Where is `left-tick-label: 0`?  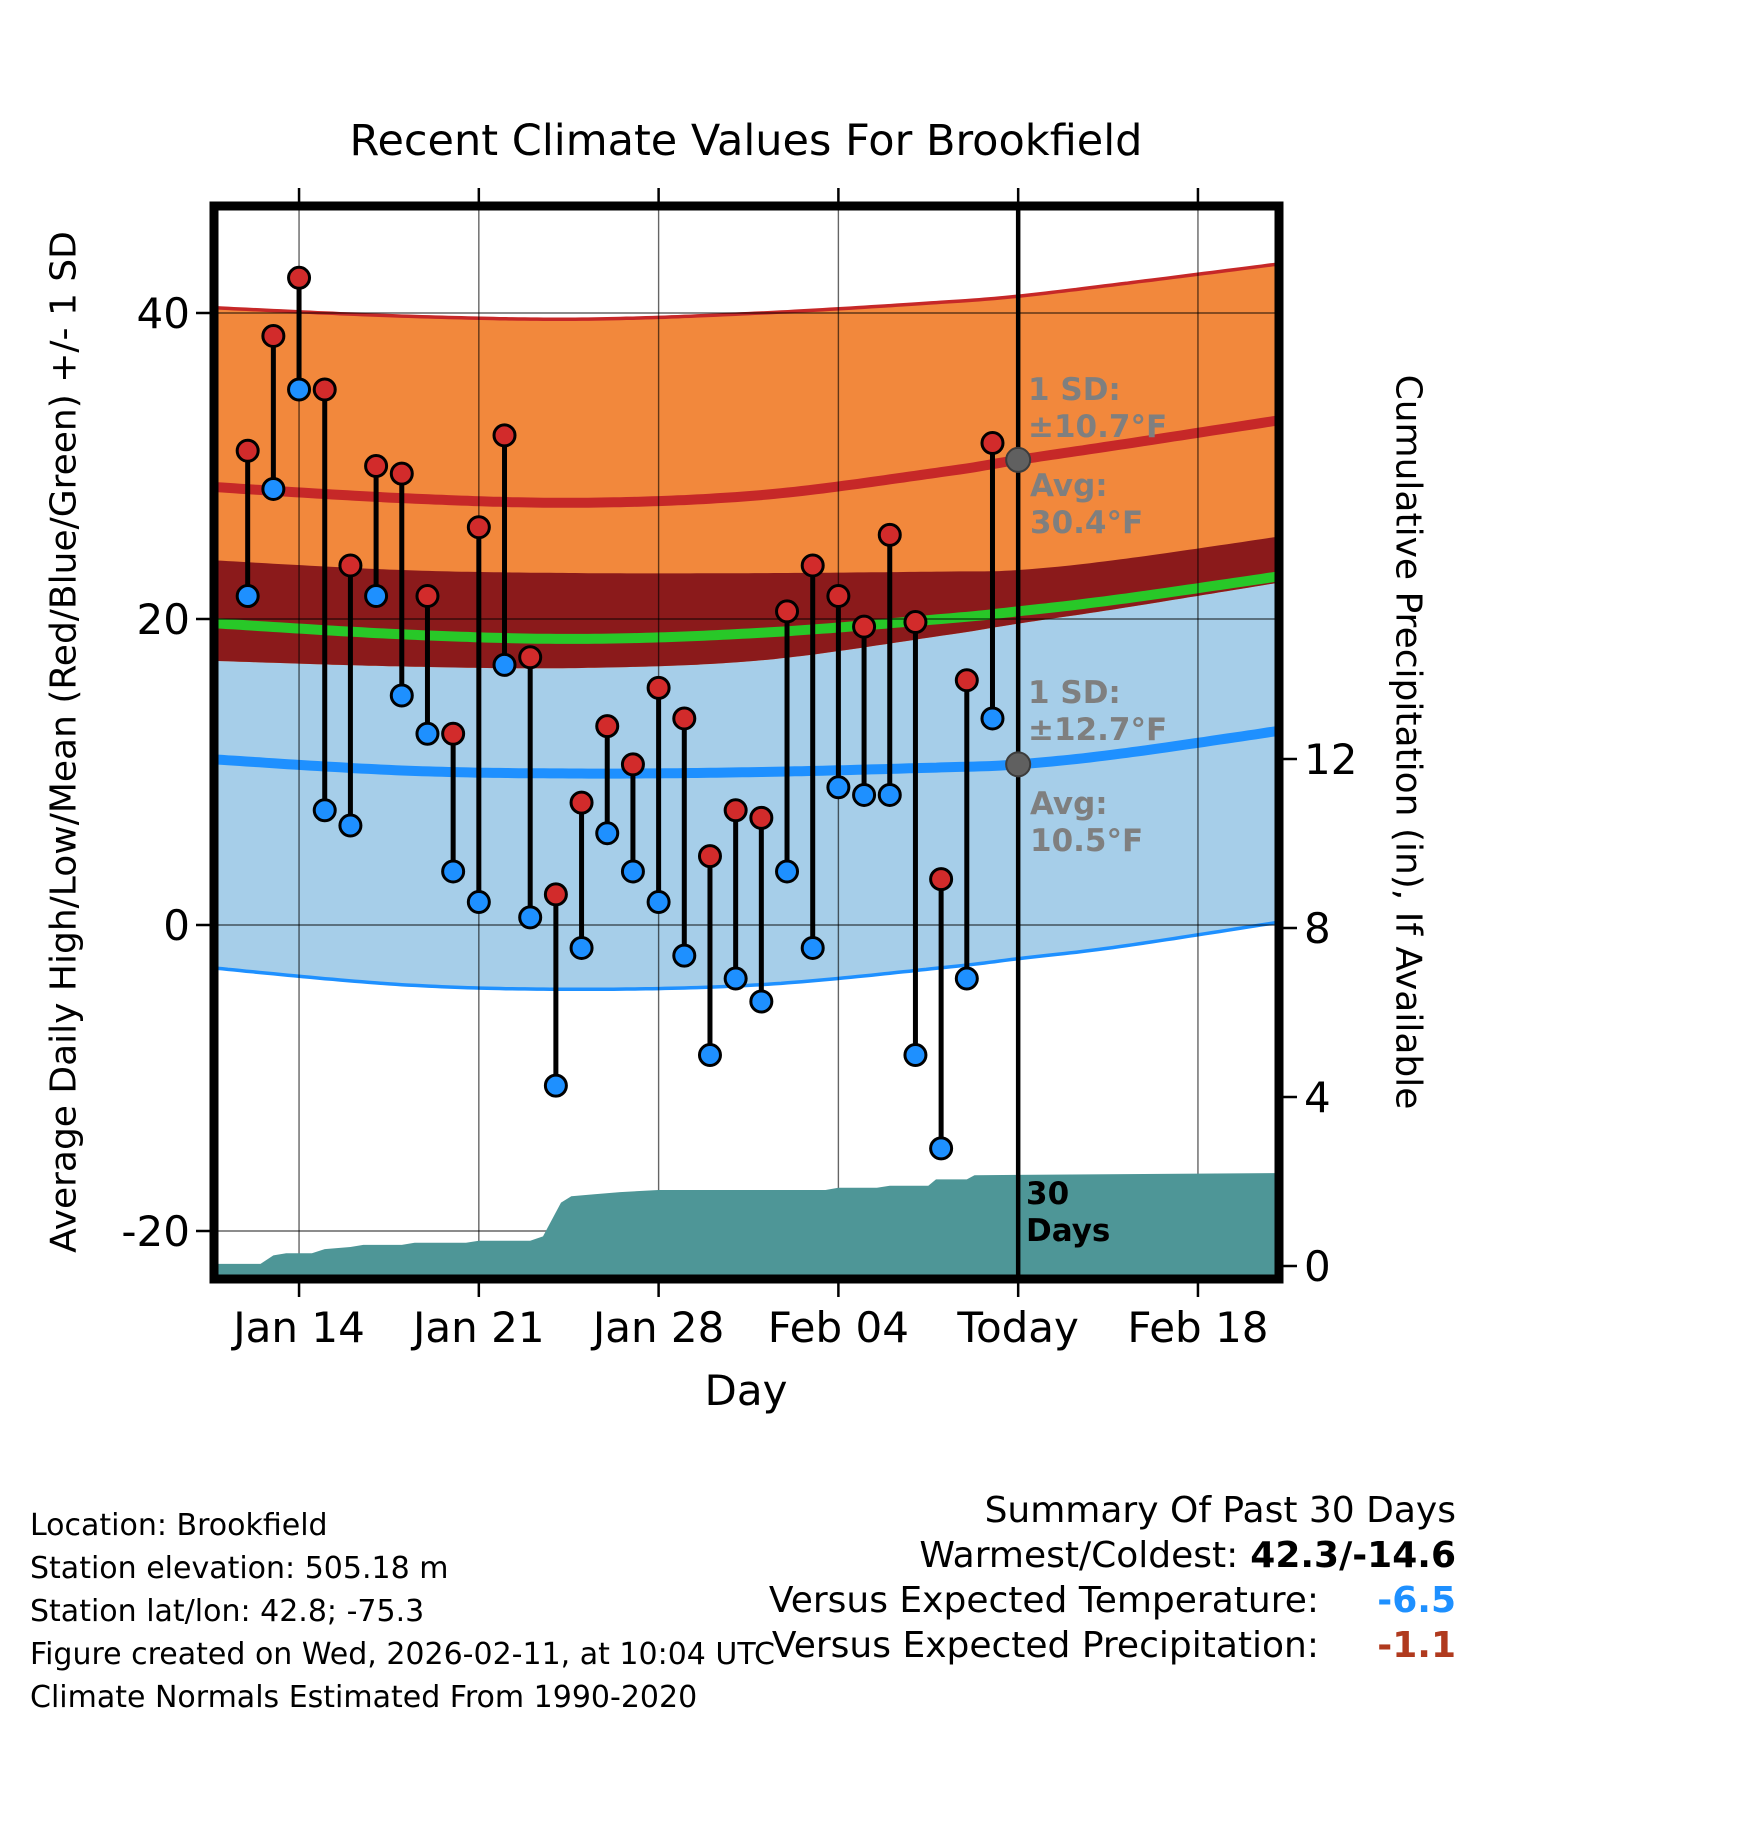
left-tick-label: 0 is located at coordinates (176, 925).